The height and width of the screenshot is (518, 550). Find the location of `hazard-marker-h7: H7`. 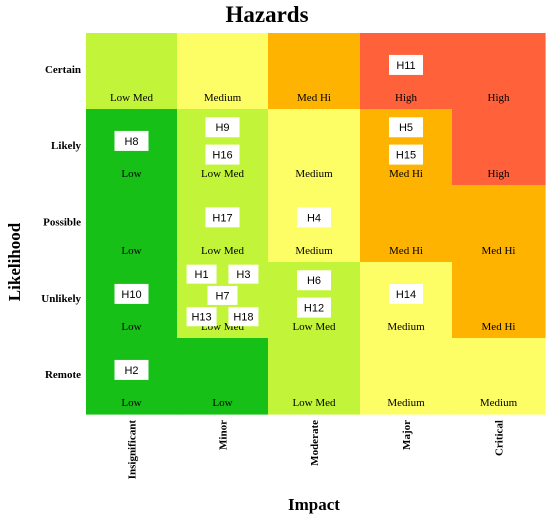

hazard-marker-h7: H7 is located at coordinates (222, 295).